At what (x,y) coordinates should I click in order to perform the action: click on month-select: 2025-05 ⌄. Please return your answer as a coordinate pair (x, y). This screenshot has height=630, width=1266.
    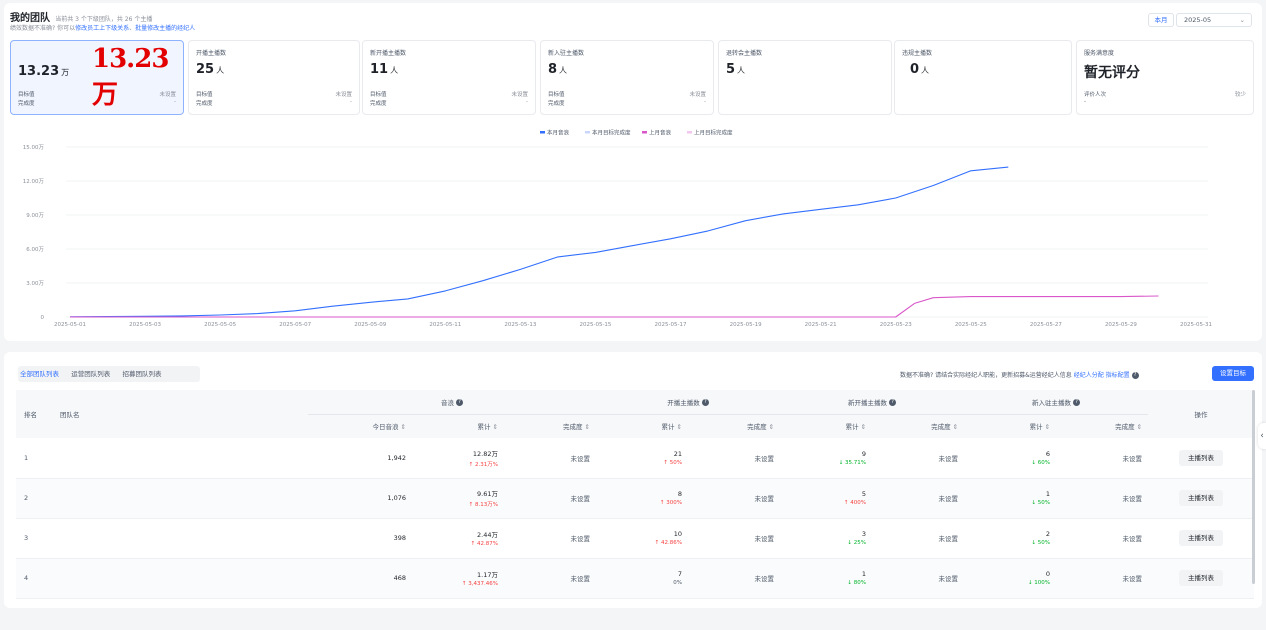
    Looking at the image, I should click on (1214, 20).